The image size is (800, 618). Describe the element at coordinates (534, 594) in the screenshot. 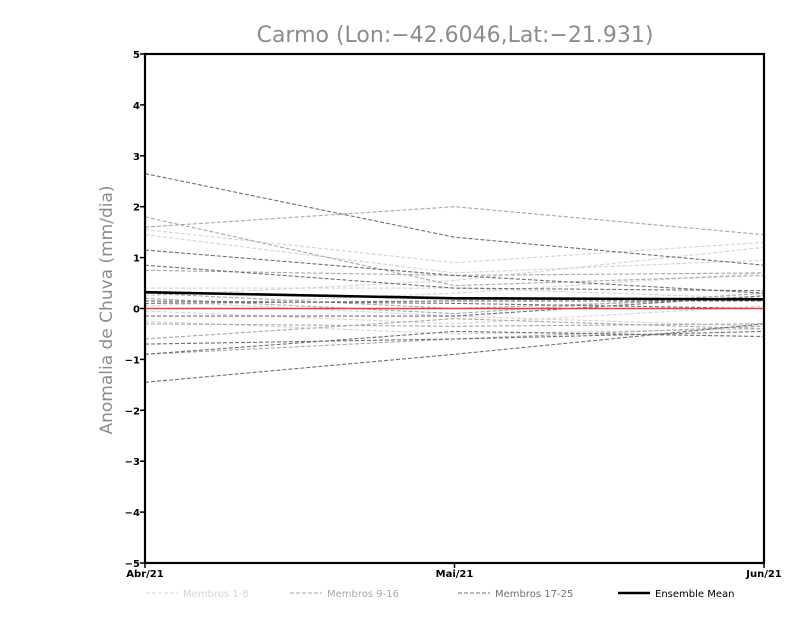

I see `legend-label: Membros 17-25` at that location.